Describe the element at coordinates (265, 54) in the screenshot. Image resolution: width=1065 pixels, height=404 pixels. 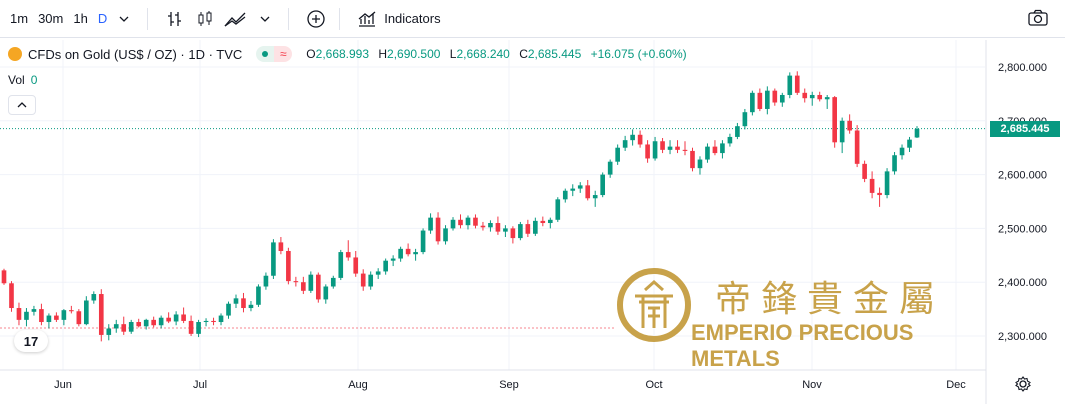
I see `dot-icon` at that location.